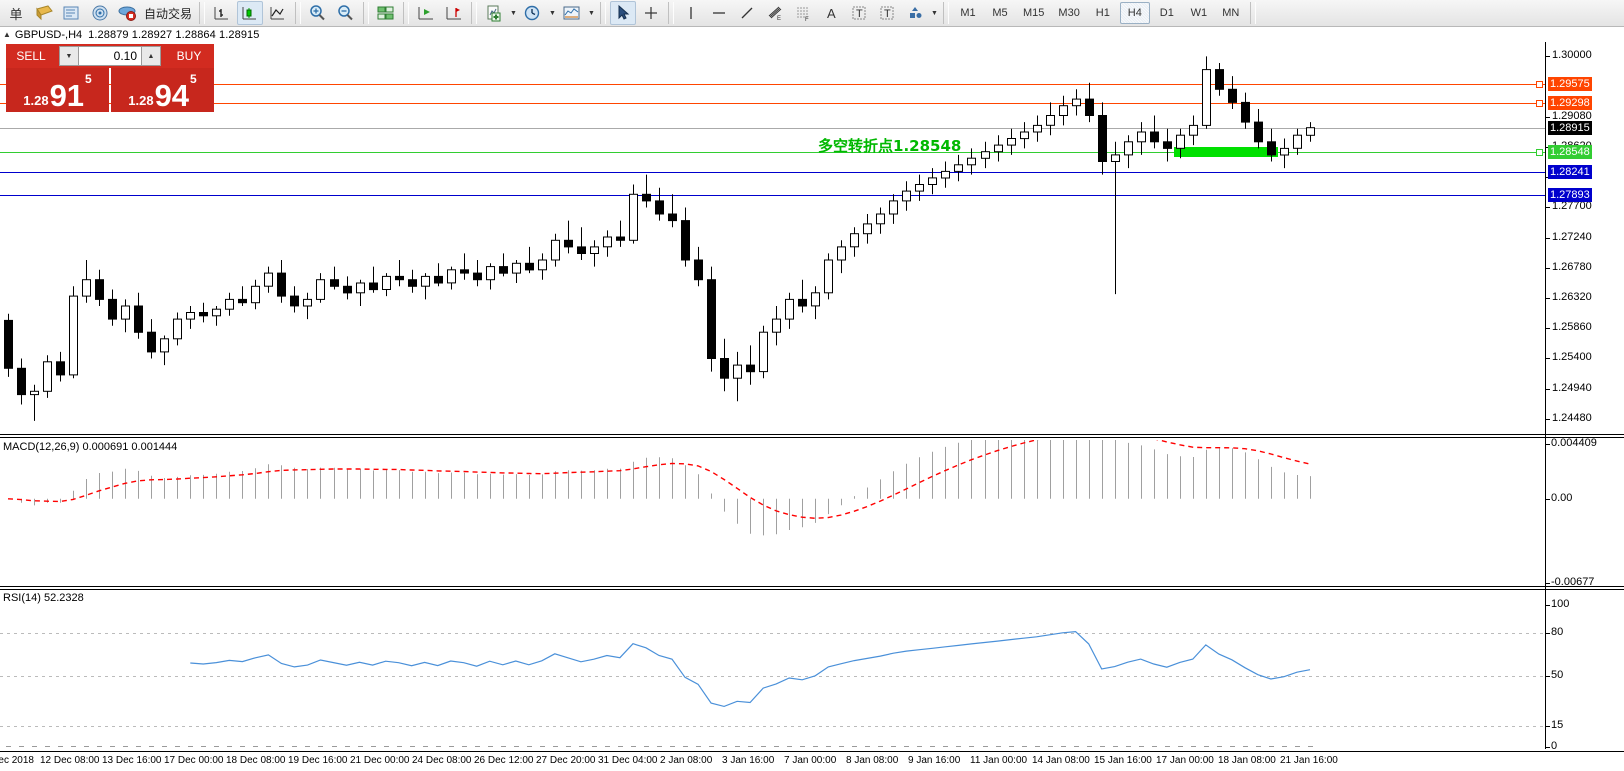 The image size is (1624, 771). What do you see at coordinates (90, 447) in the screenshot?
I see `macd-title: MACD(12,26,9) 0.000691 0.001444` at bounding box center [90, 447].